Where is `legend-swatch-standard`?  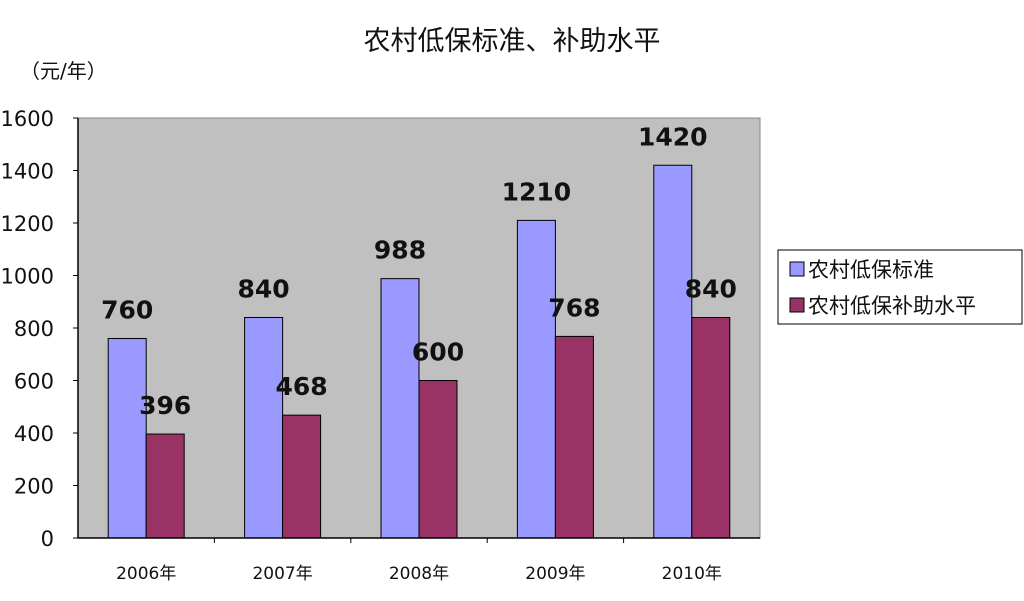
legend-swatch-standard is located at coordinates (797, 269).